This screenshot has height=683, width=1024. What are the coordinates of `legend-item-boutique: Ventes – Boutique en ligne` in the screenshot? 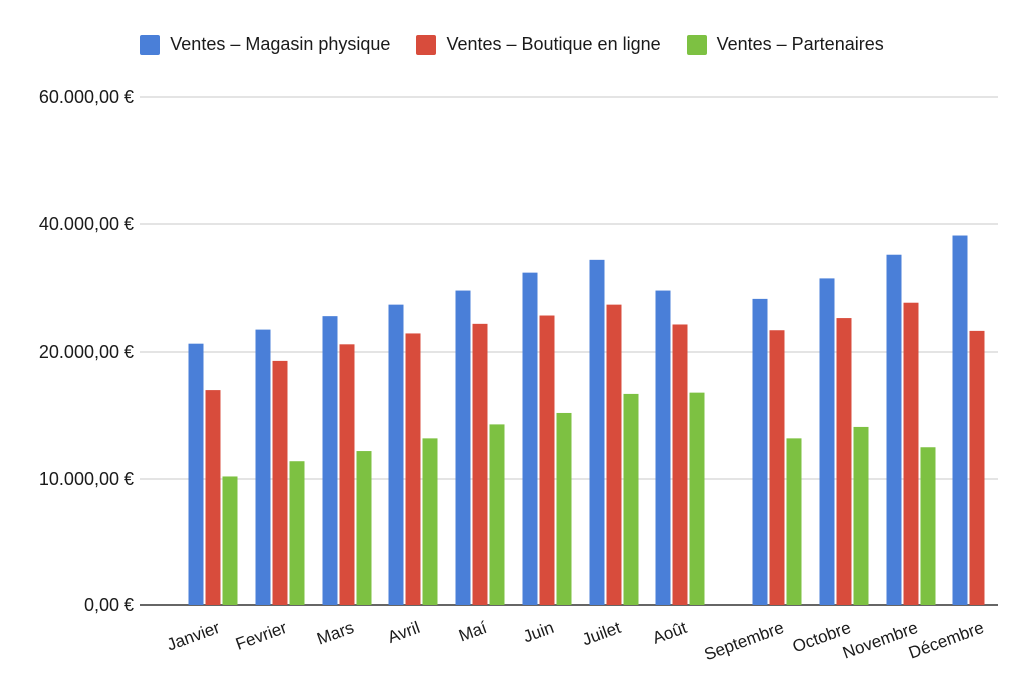 It's located at (538, 44).